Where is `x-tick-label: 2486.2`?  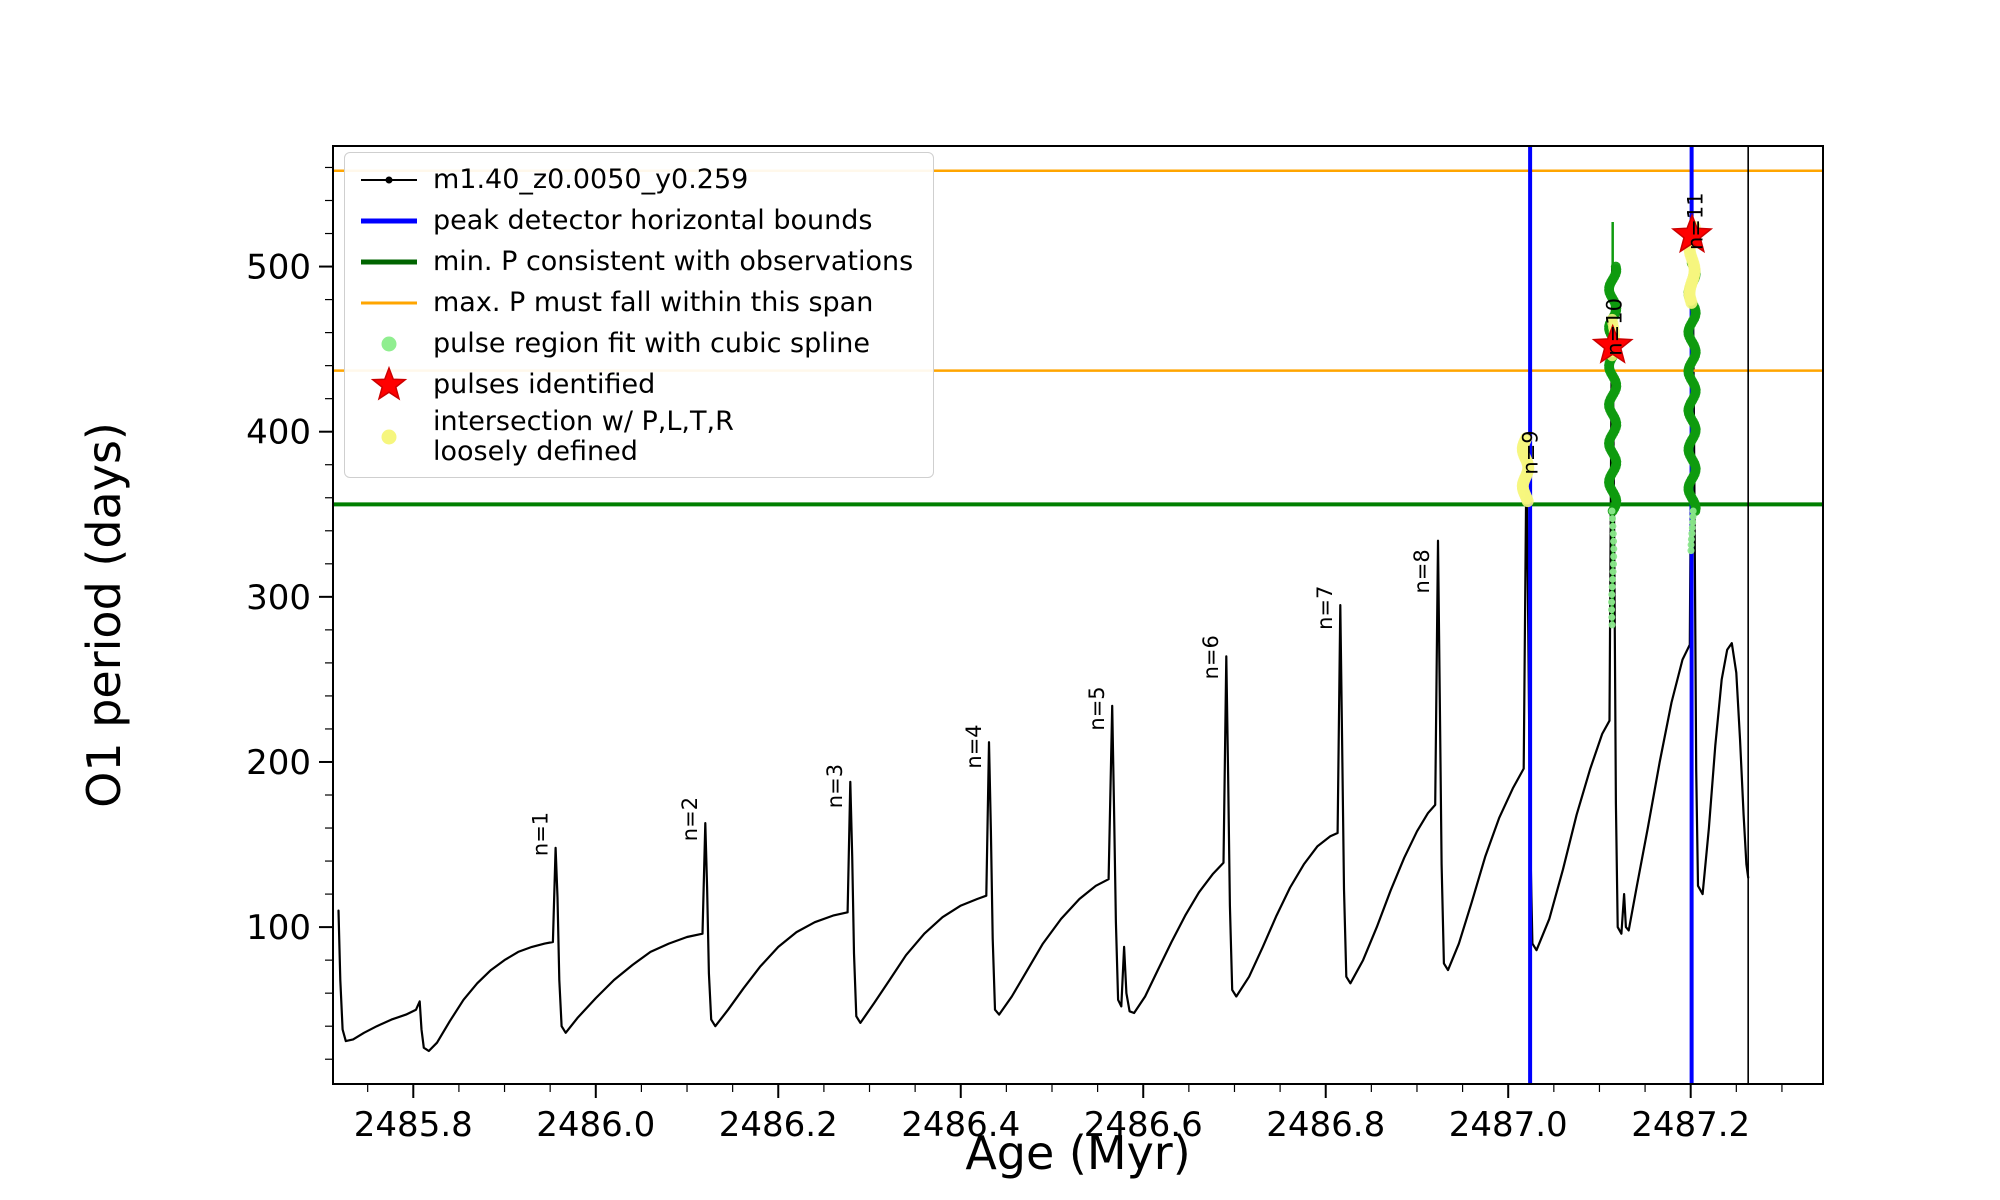
x-tick-label: 2486.2 is located at coordinates (778, 1125).